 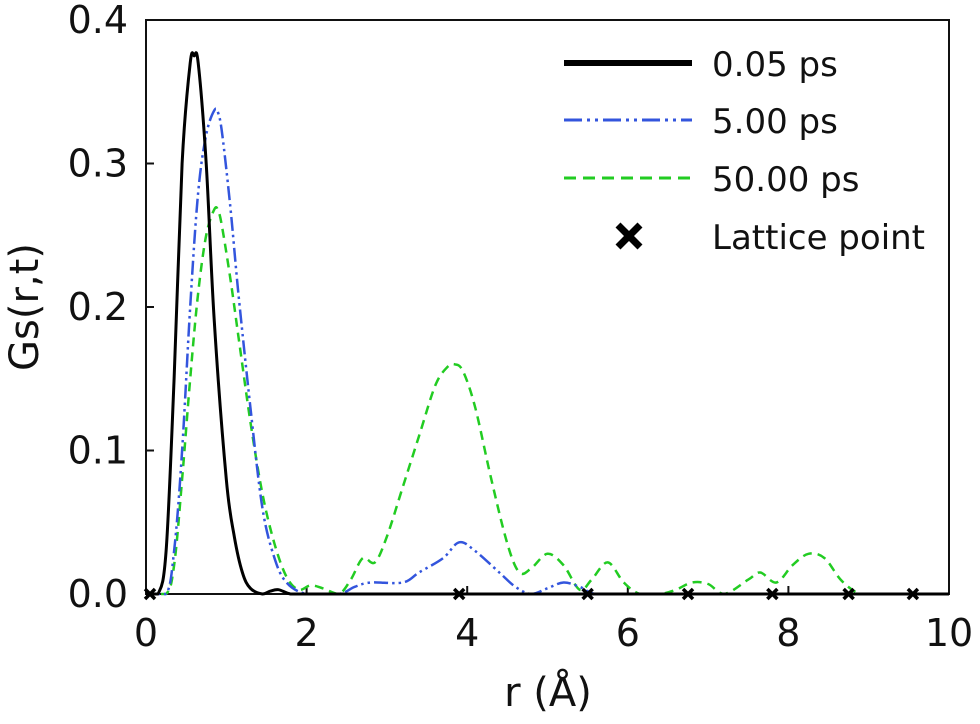 What do you see at coordinates (98, 594) in the screenshot?
I see `y-tick-label: 0.0` at bounding box center [98, 594].